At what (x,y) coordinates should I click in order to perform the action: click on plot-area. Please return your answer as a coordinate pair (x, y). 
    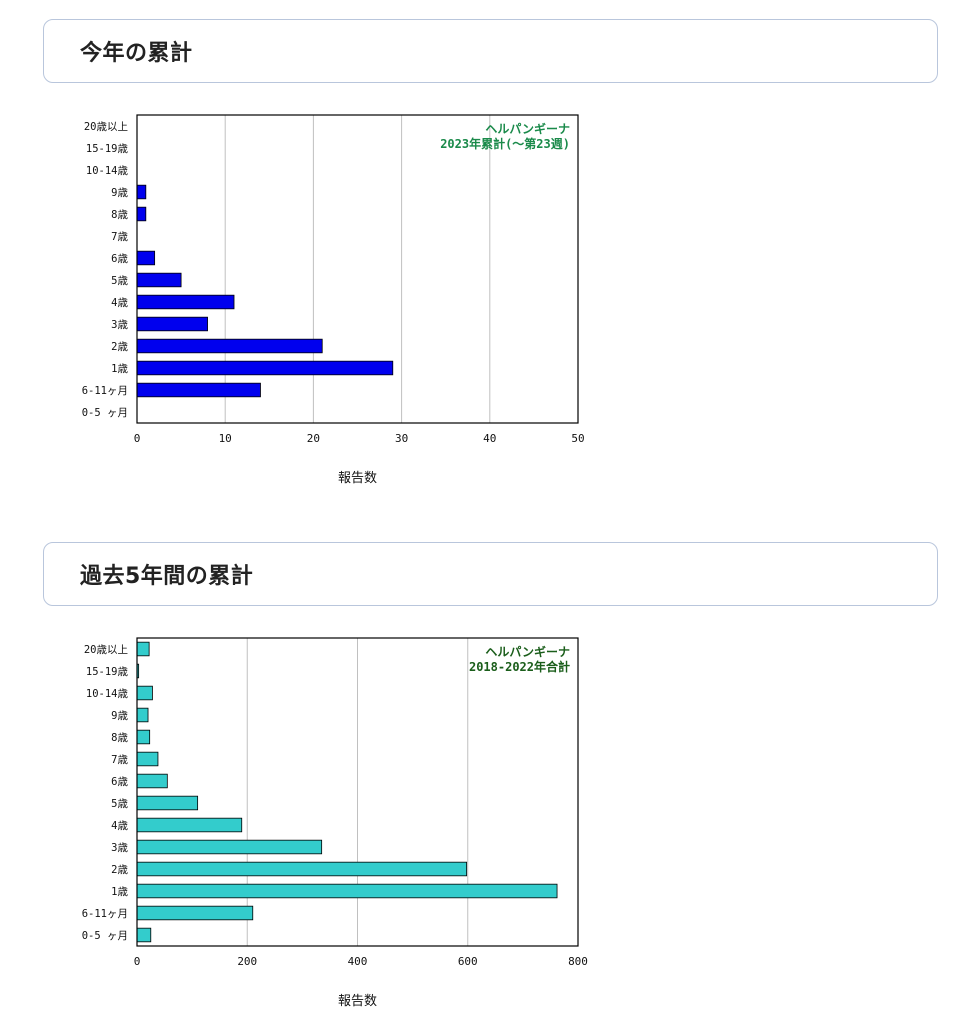
    Looking at the image, I should click on (357, 269).